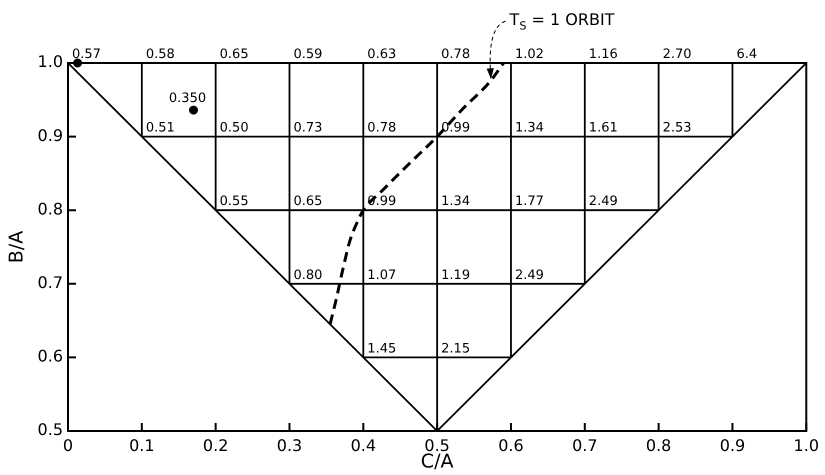 The height and width of the screenshot is (475, 825). What do you see at coordinates (677, 54) in the screenshot?
I see `annotation: 2.70` at bounding box center [677, 54].